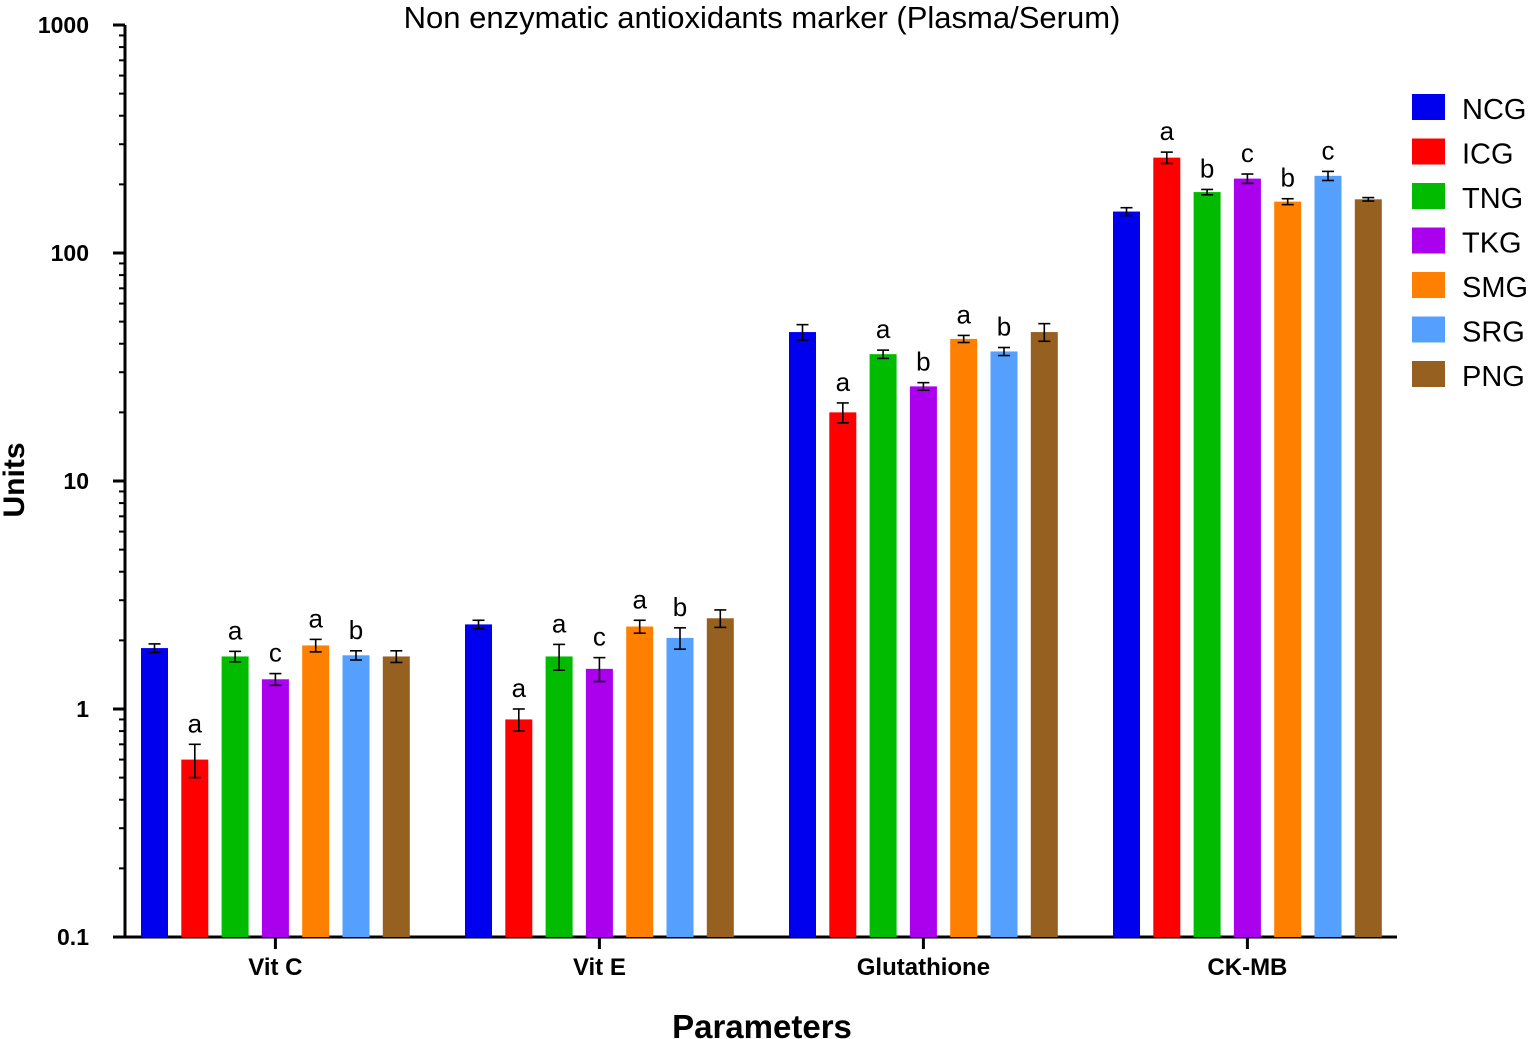 The height and width of the screenshot is (1039, 1535). I want to click on legend-label: TKG, so click(1492, 244).